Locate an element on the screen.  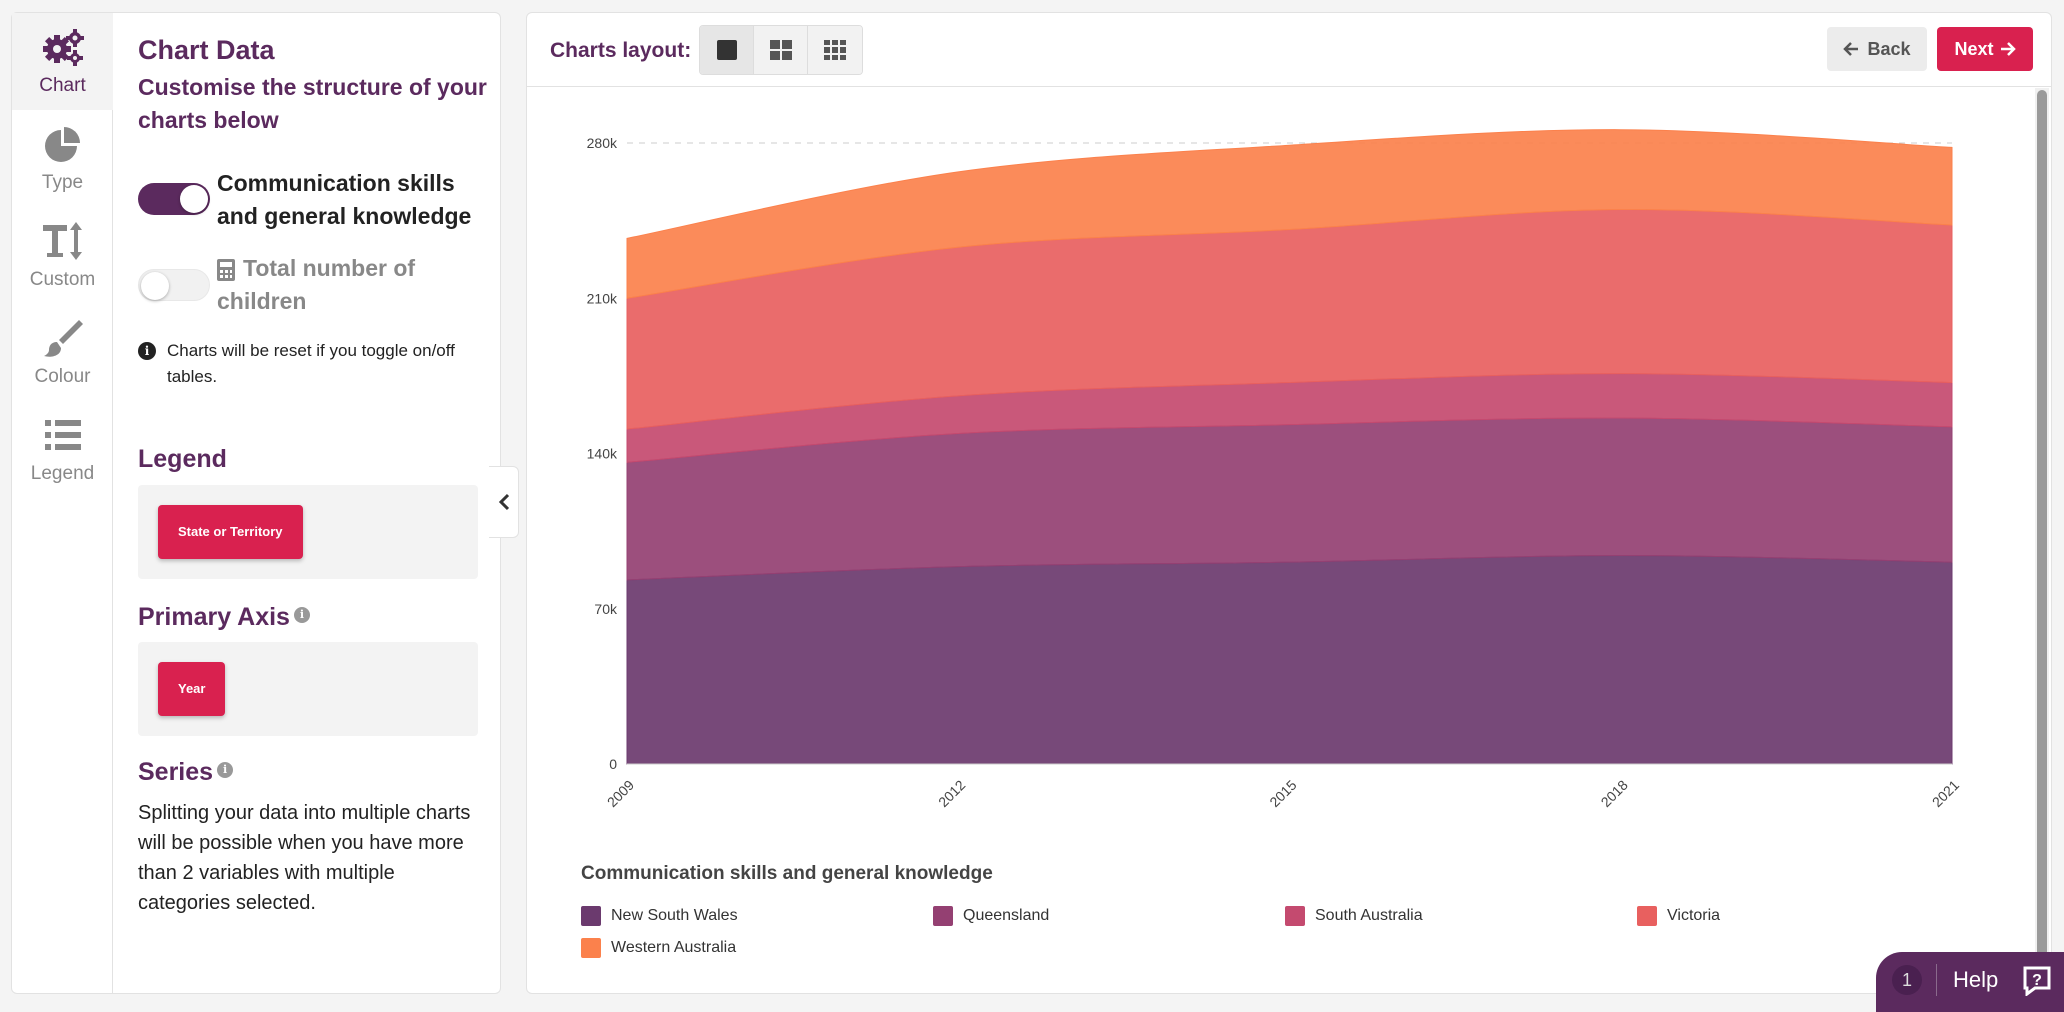
grid-2x2-icon is located at coordinates (780, 50).